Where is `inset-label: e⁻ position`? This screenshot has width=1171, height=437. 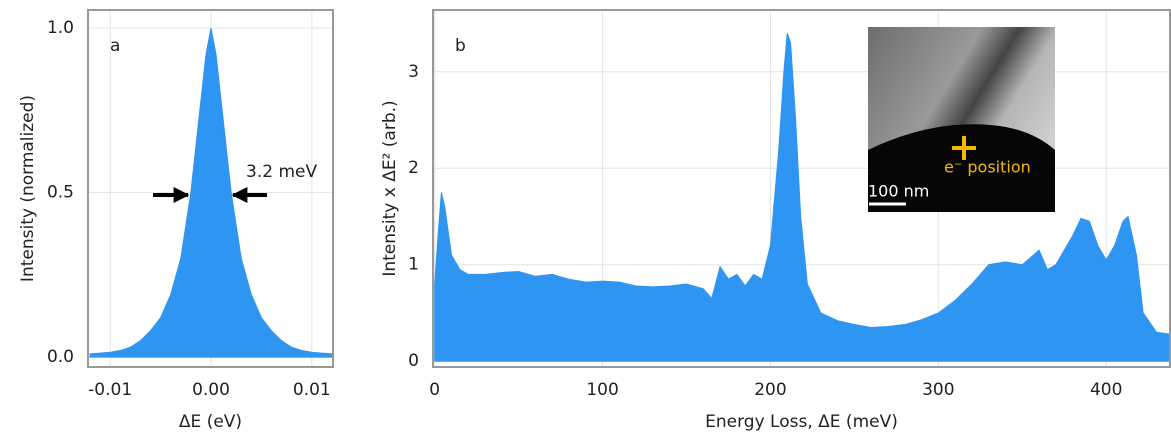 inset-label: e⁻ position is located at coordinates (987, 167).